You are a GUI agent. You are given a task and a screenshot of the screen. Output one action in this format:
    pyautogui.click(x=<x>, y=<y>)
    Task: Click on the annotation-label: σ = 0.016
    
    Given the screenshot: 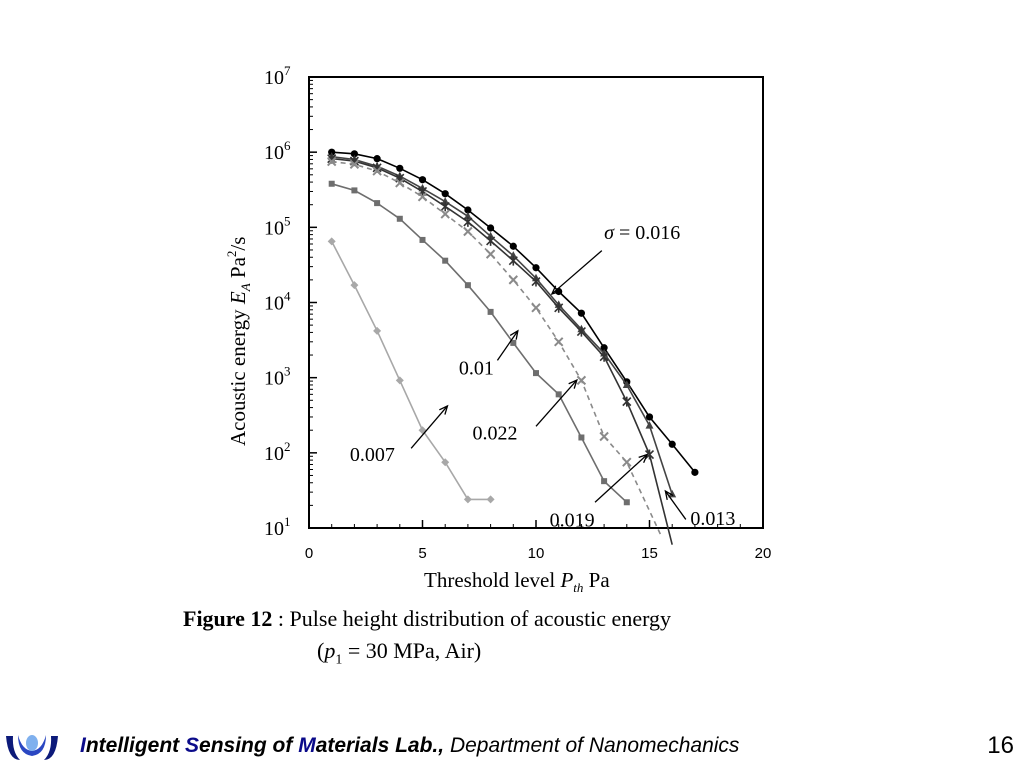 What is the action you would take?
    pyautogui.click(x=642, y=233)
    